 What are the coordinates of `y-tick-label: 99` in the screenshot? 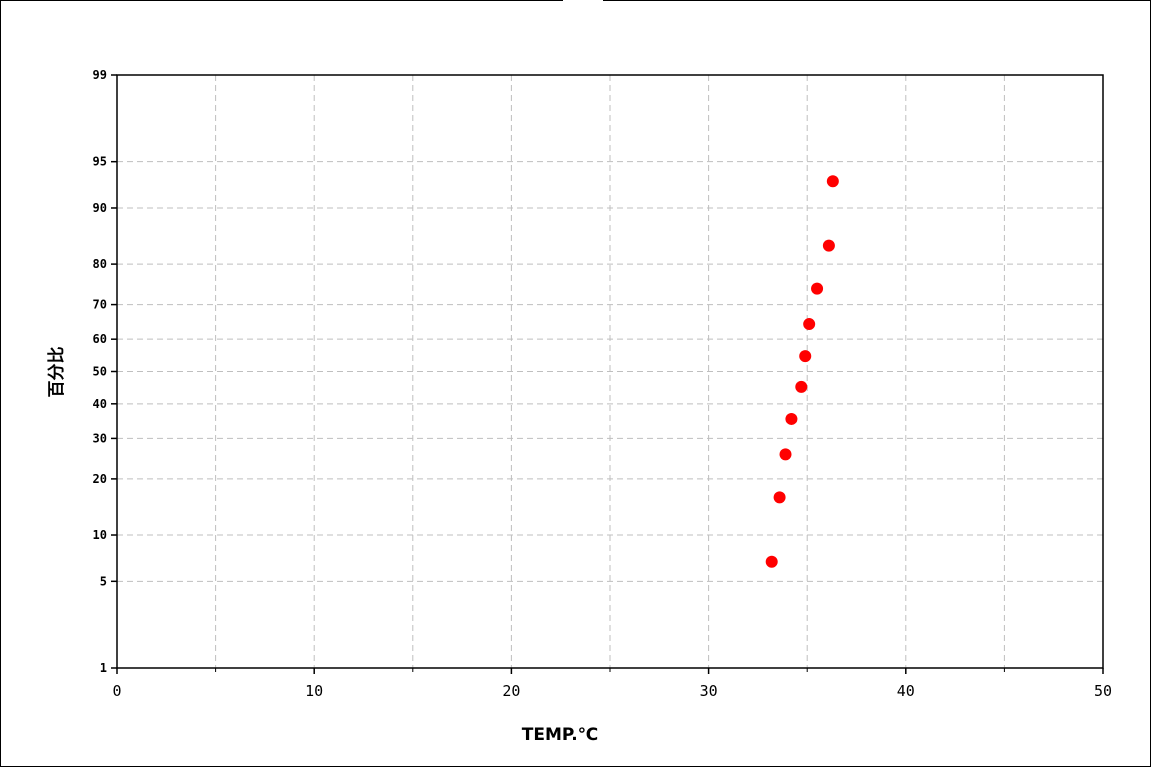 It's located at (100, 75).